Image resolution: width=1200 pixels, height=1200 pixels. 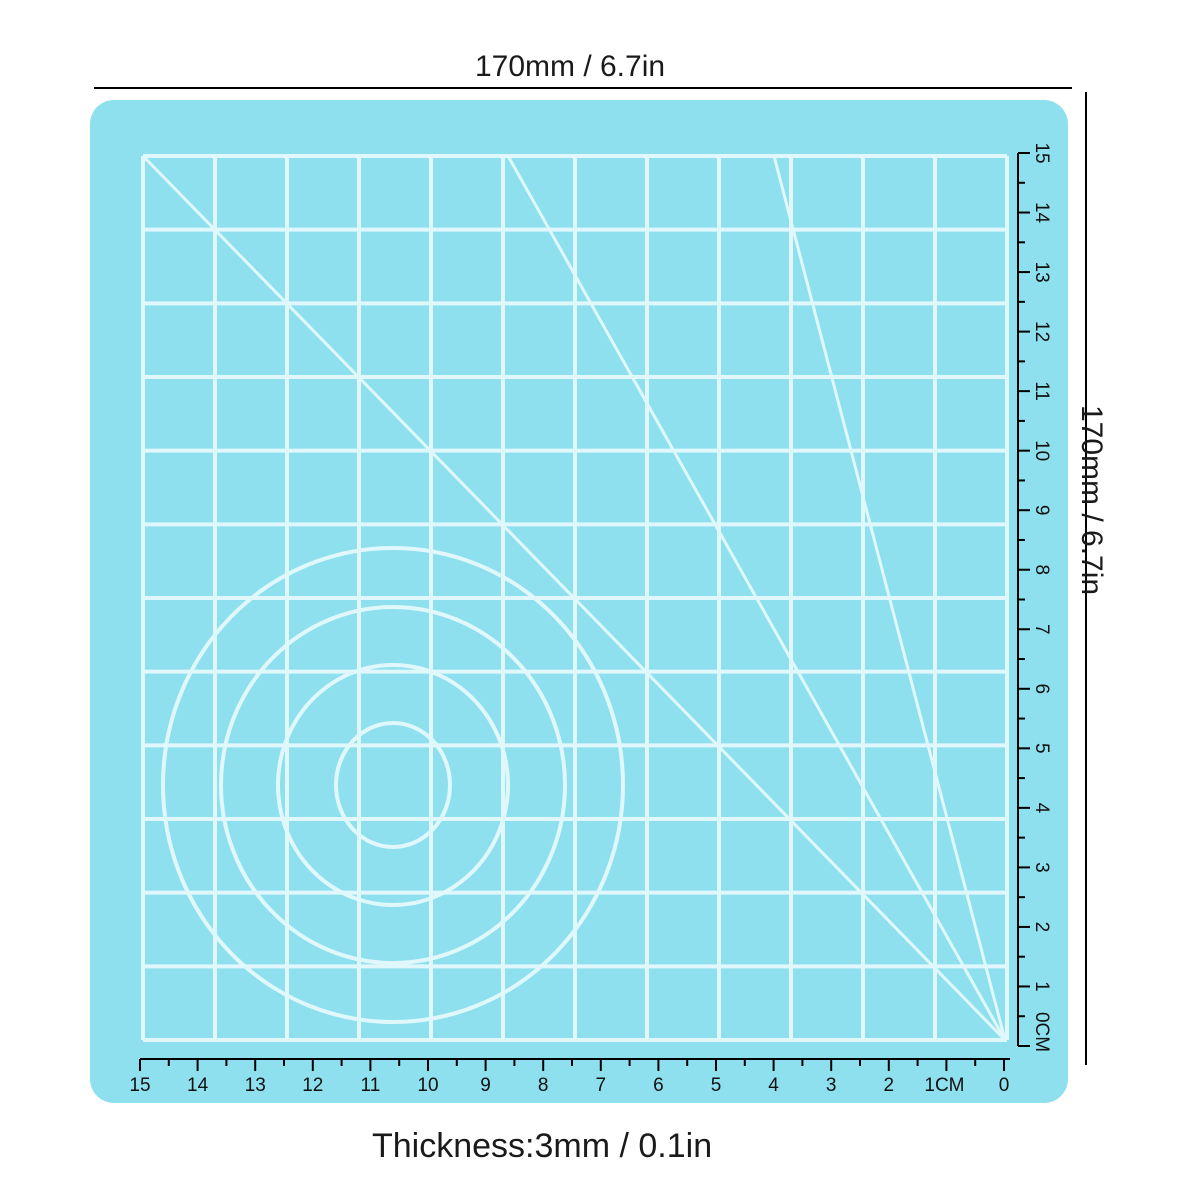 What do you see at coordinates (198, 1085) in the screenshot?
I see `bottom-ruler-label: 14` at bounding box center [198, 1085].